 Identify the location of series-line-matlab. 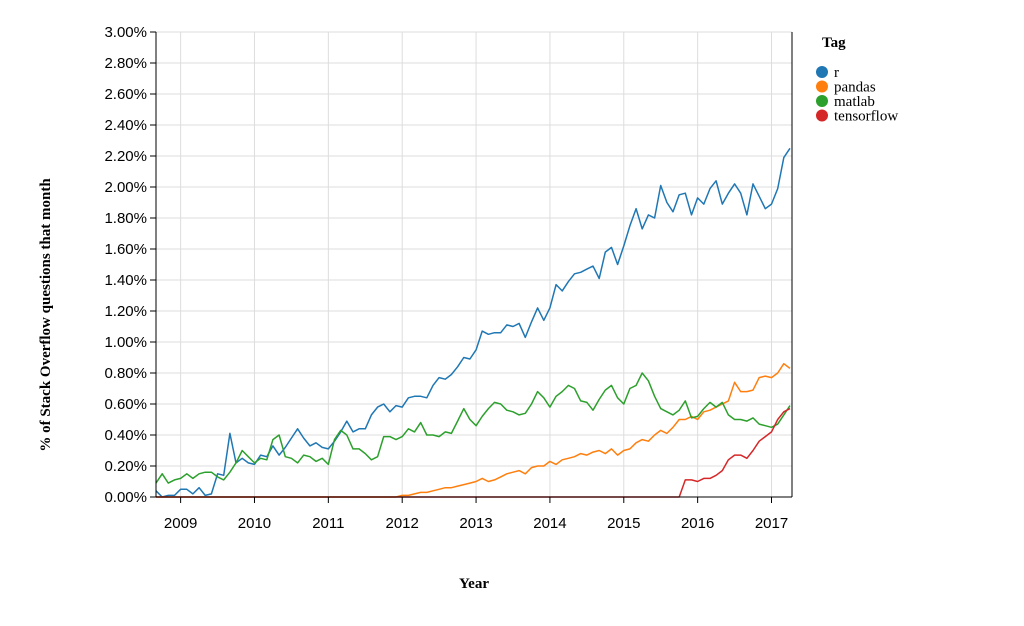
(473, 428).